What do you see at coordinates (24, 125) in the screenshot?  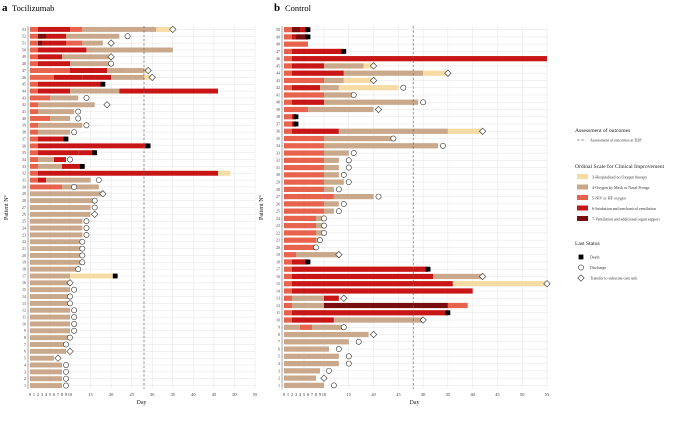 I see `patient-tick: 39` at bounding box center [24, 125].